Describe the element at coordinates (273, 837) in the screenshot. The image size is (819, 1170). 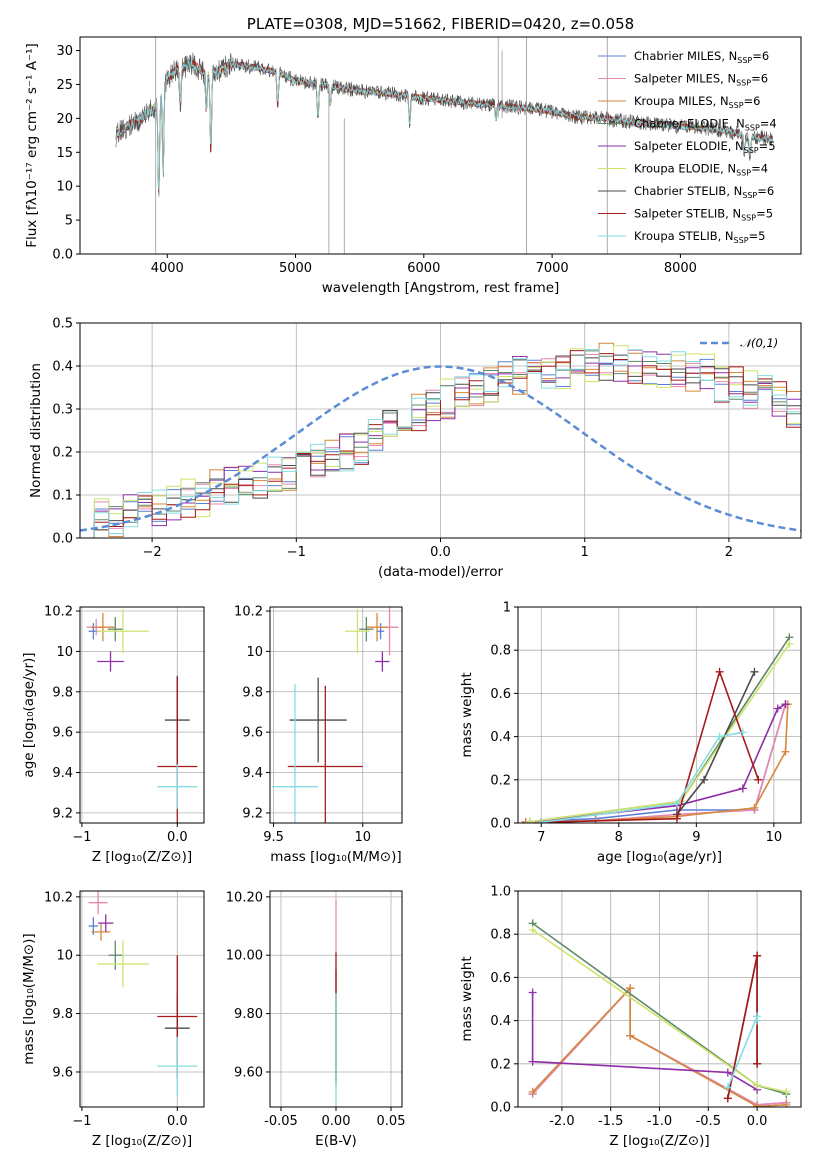
I see `x-tick-label: 9.5` at that location.